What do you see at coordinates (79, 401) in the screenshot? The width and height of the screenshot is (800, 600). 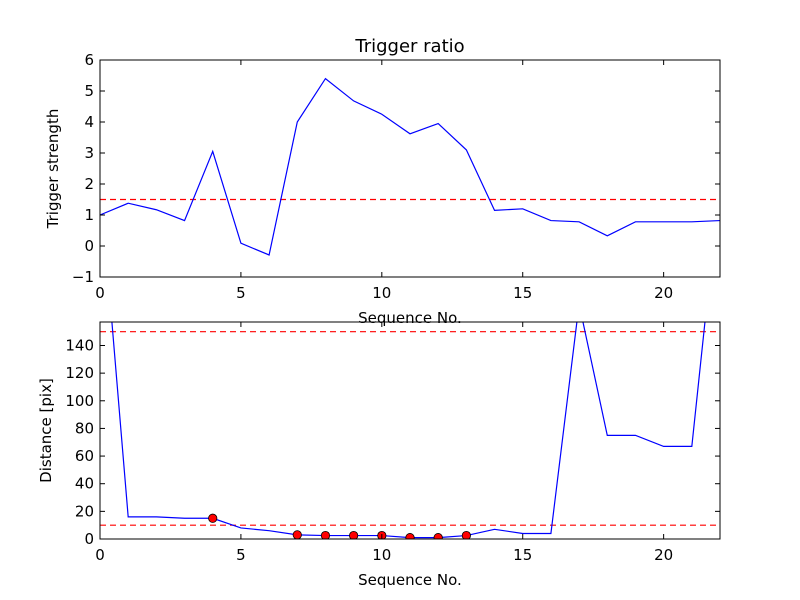 I see `y-tick-label: 100` at bounding box center [79, 401].